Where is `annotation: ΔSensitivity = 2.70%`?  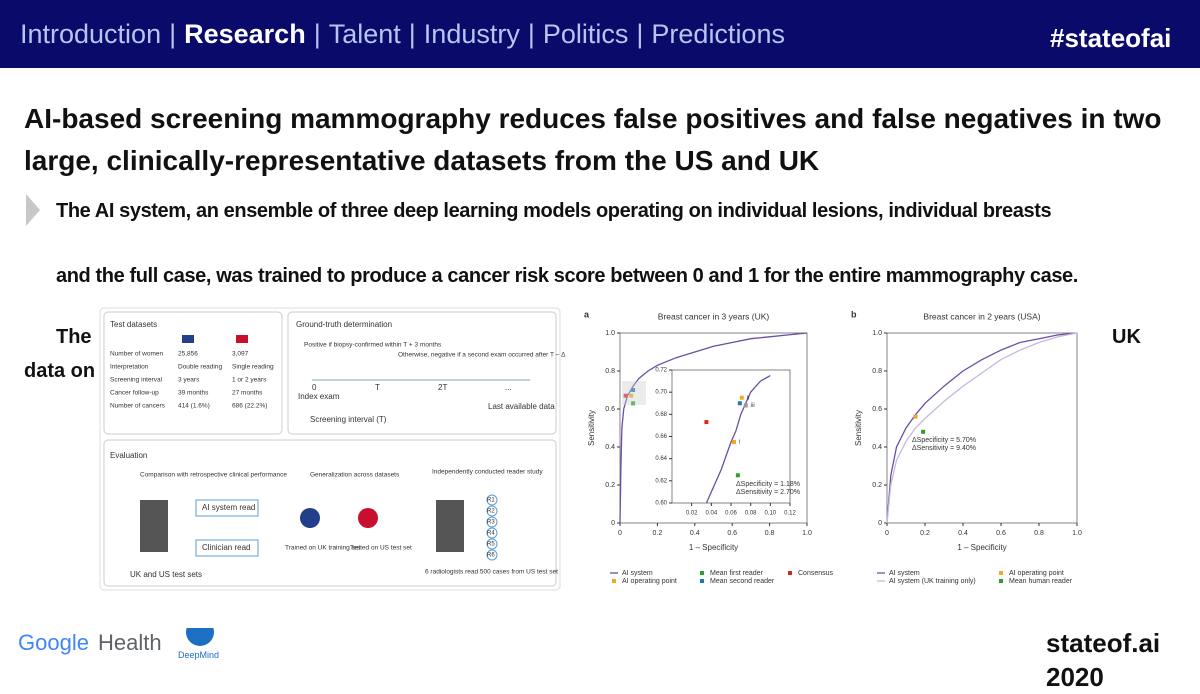 annotation: ΔSensitivity = 2.70% is located at coordinates (768, 492).